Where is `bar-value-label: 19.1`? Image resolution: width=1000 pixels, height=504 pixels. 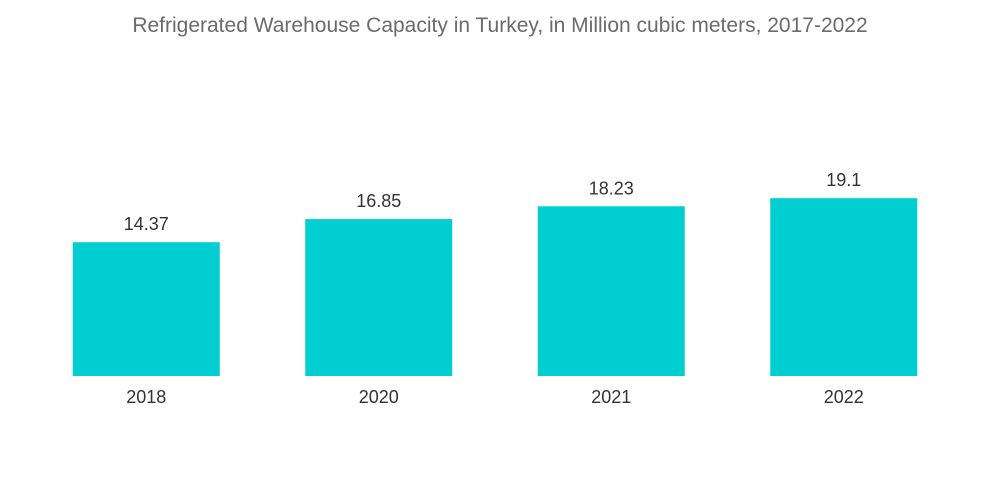
bar-value-label: 19.1 is located at coordinates (843, 180).